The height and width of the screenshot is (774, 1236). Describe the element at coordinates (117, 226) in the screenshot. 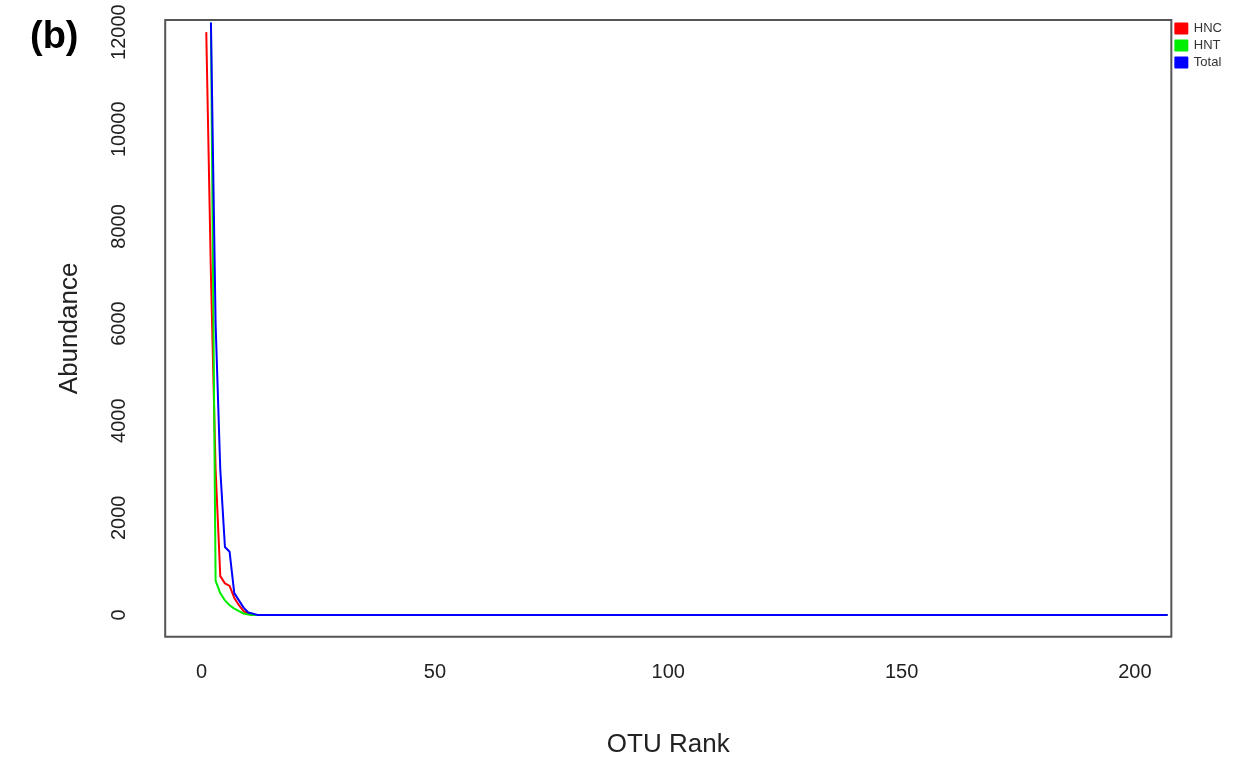

I see `y-tick-label: 8000` at that location.